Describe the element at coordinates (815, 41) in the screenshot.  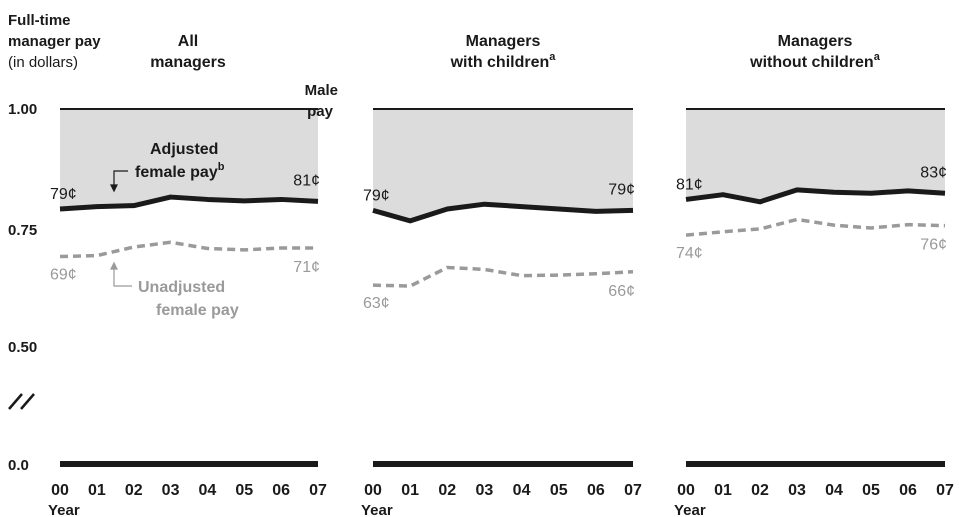
I see `panel-title-without-children-line1: Managers` at that location.